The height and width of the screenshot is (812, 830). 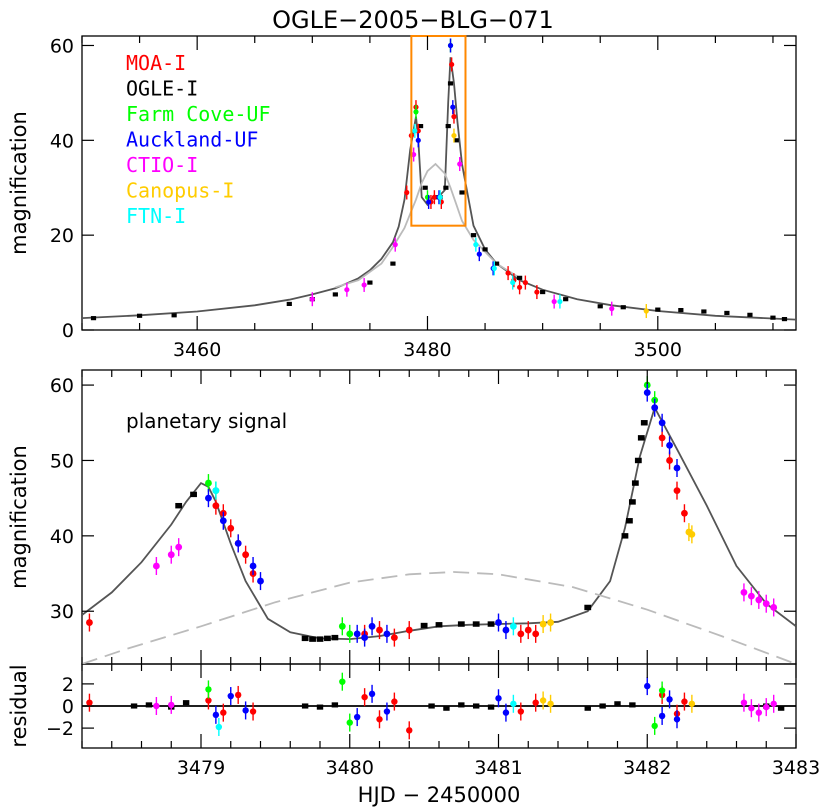 What do you see at coordinates (498, 768) in the screenshot?
I see `x-tick-label: 3481` at bounding box center [498, 768].